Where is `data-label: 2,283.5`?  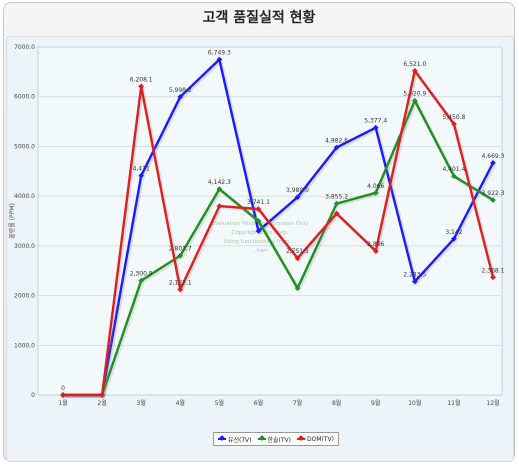
data-label: 2,283.5 is located at coordinates (414, 275).